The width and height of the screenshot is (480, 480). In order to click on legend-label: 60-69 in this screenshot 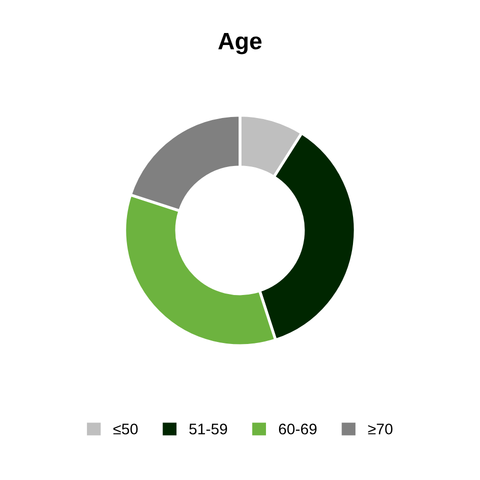, I will do `click(297, 429)`.